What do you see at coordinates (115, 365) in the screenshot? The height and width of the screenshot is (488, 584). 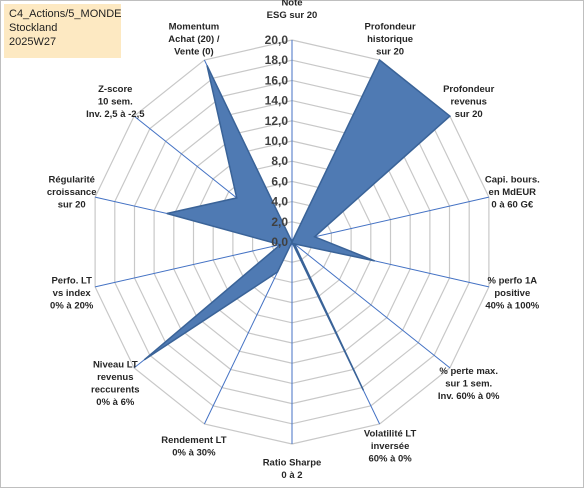 I see `axis-label-line: Niveau LT` at bounding box center [115, 365].